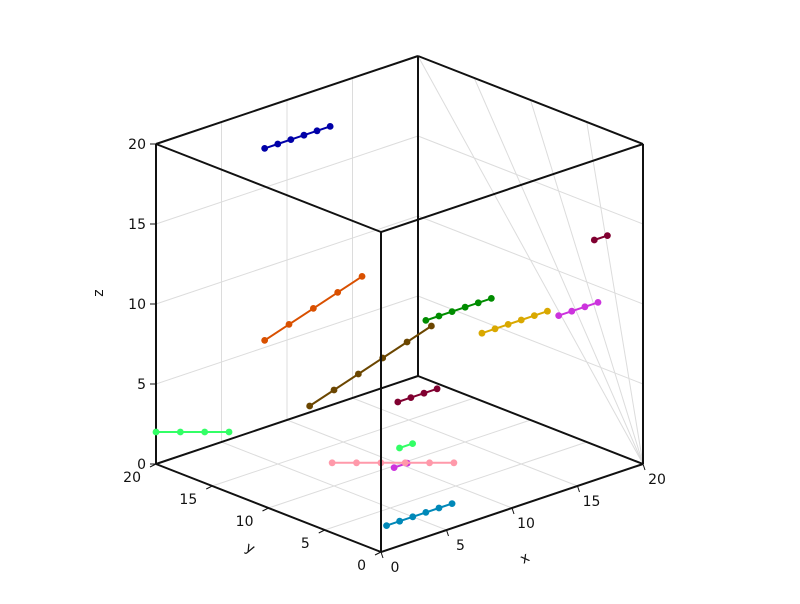  I want to click on z-tick-label: 0, so click(141, 465).